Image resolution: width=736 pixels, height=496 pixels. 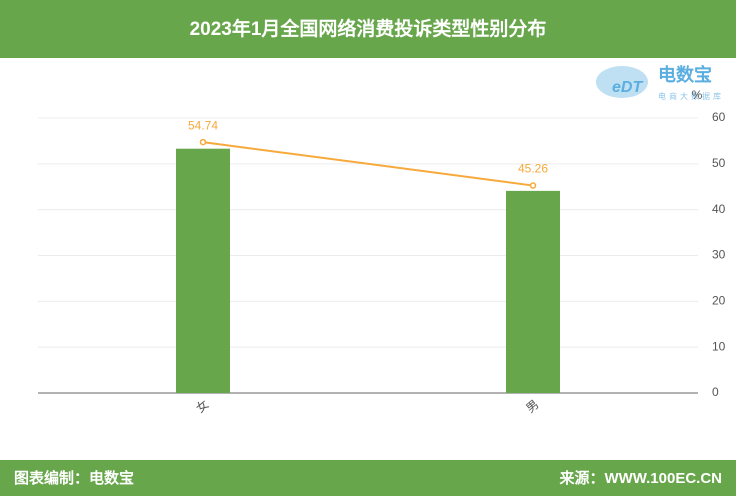 I want to click on footer-bar, so click(x=368, y=478).